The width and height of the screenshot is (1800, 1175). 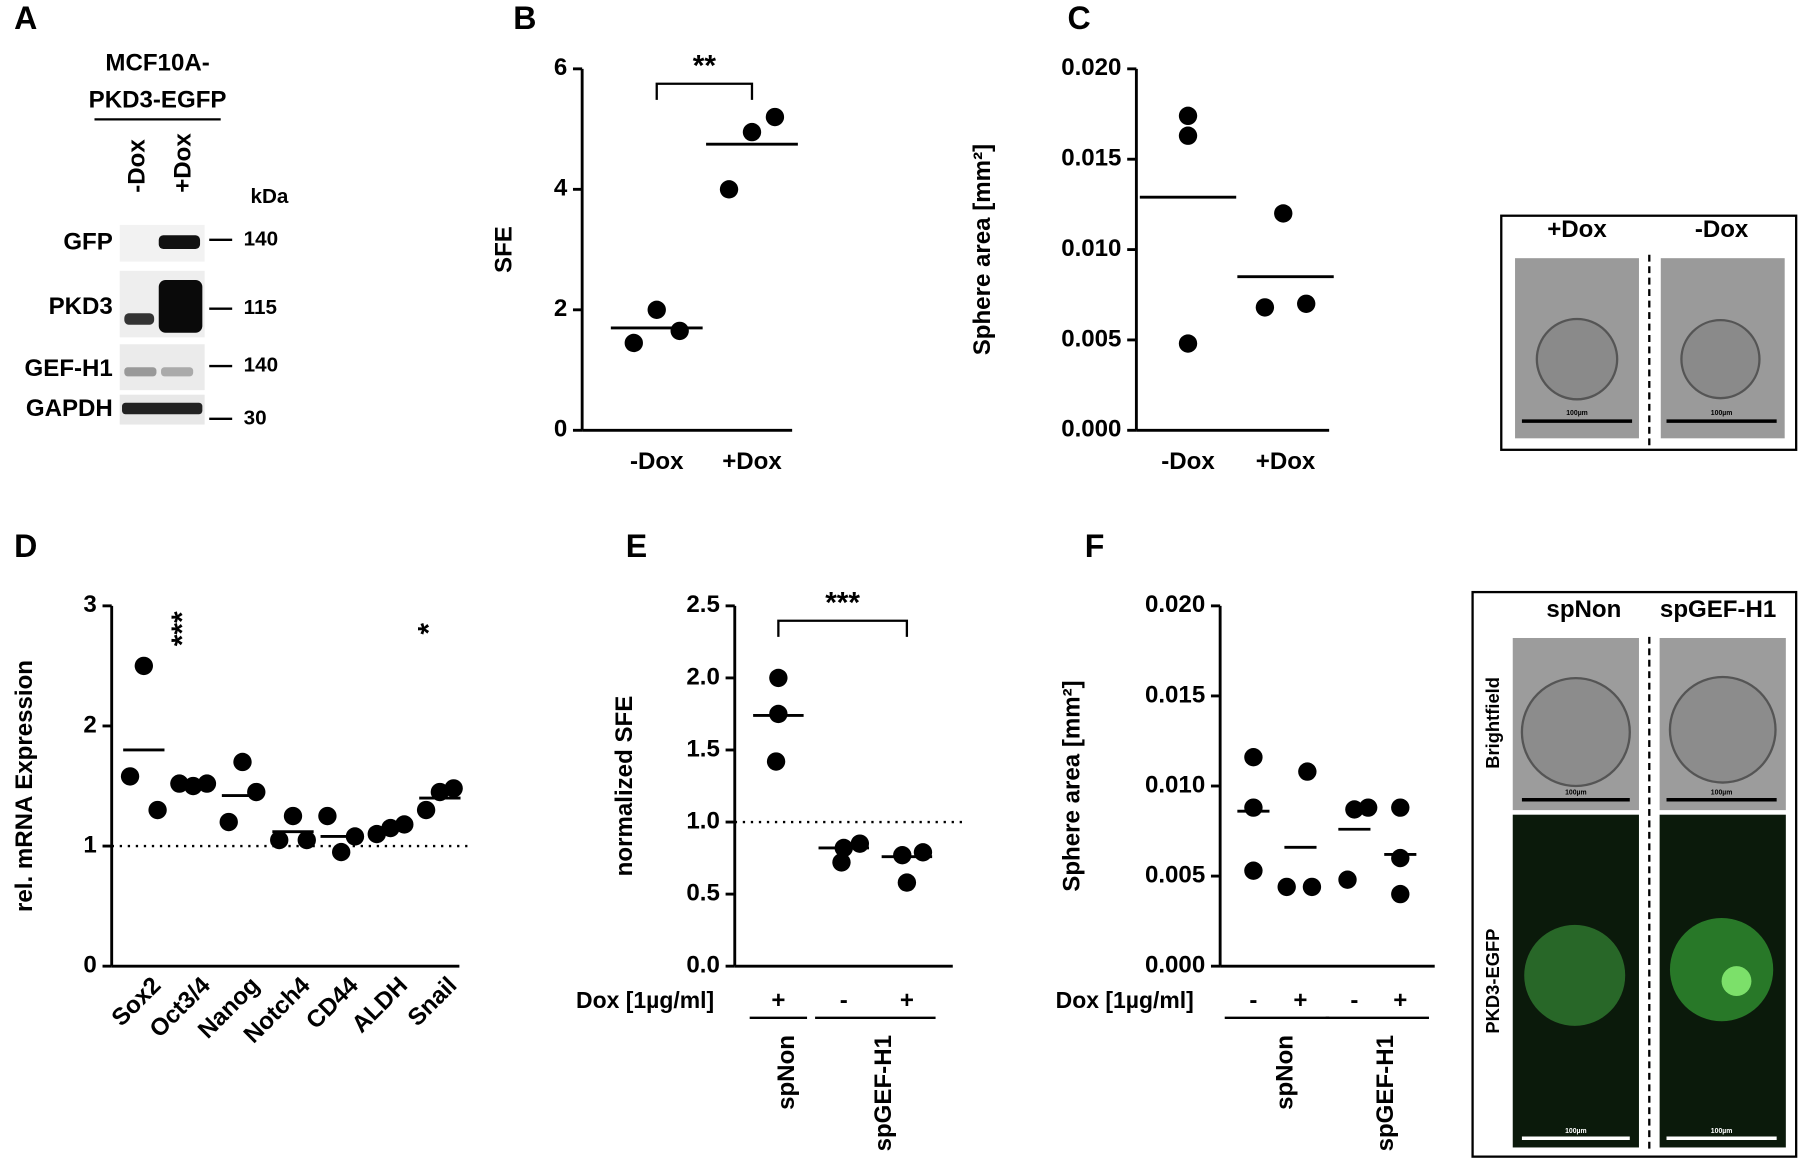 What do you see at coordinates (69, 368) in the screenshot?
I see `row-label: GEF-H1` at bounding box center [69, 368].